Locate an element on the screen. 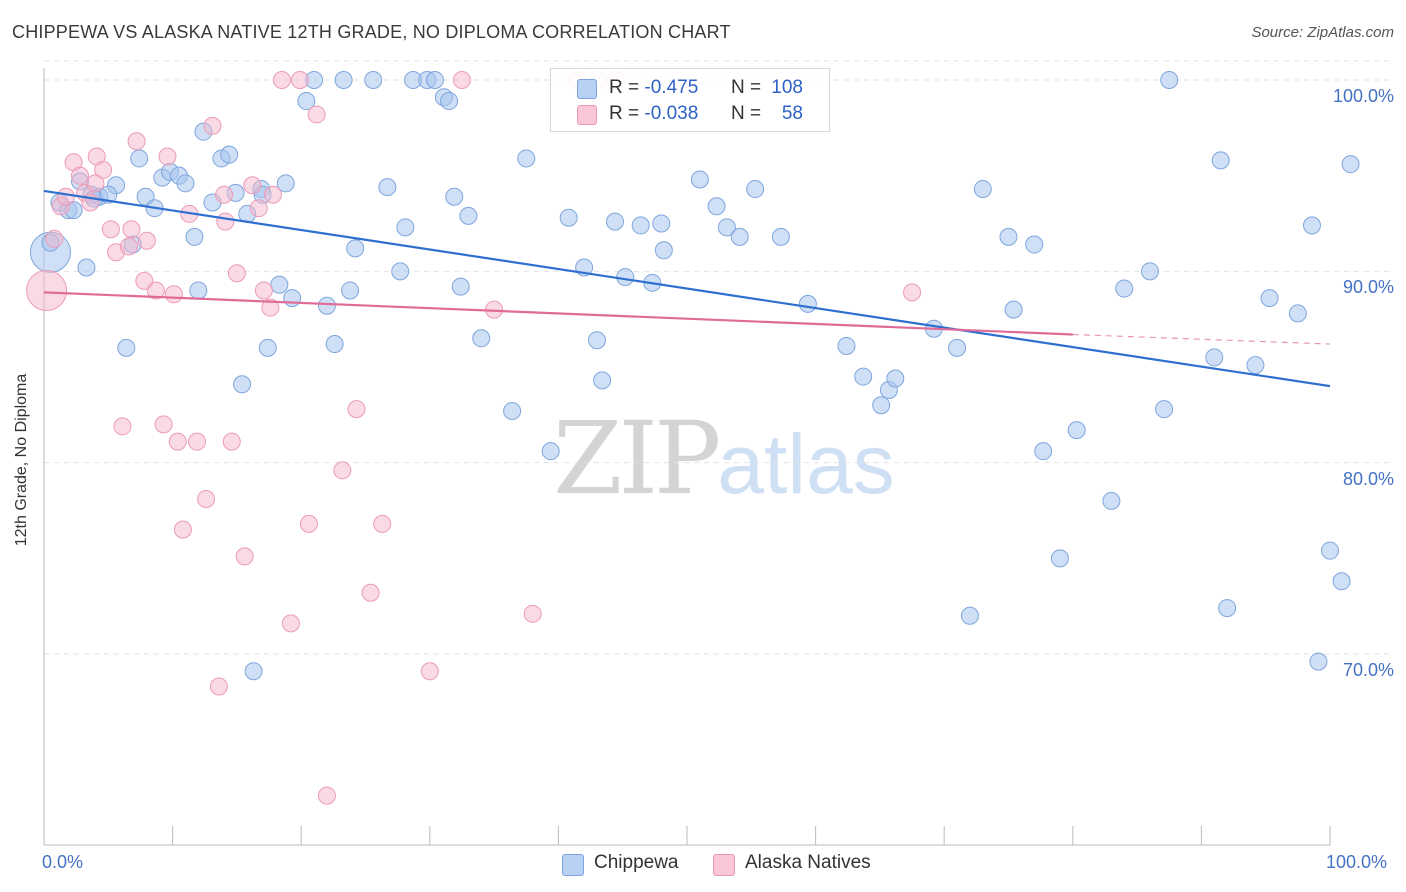 This screenshot has width=1406, height=892. y-axis-label: 12th Grade, No Diploma is located at coordinates (21, 460).